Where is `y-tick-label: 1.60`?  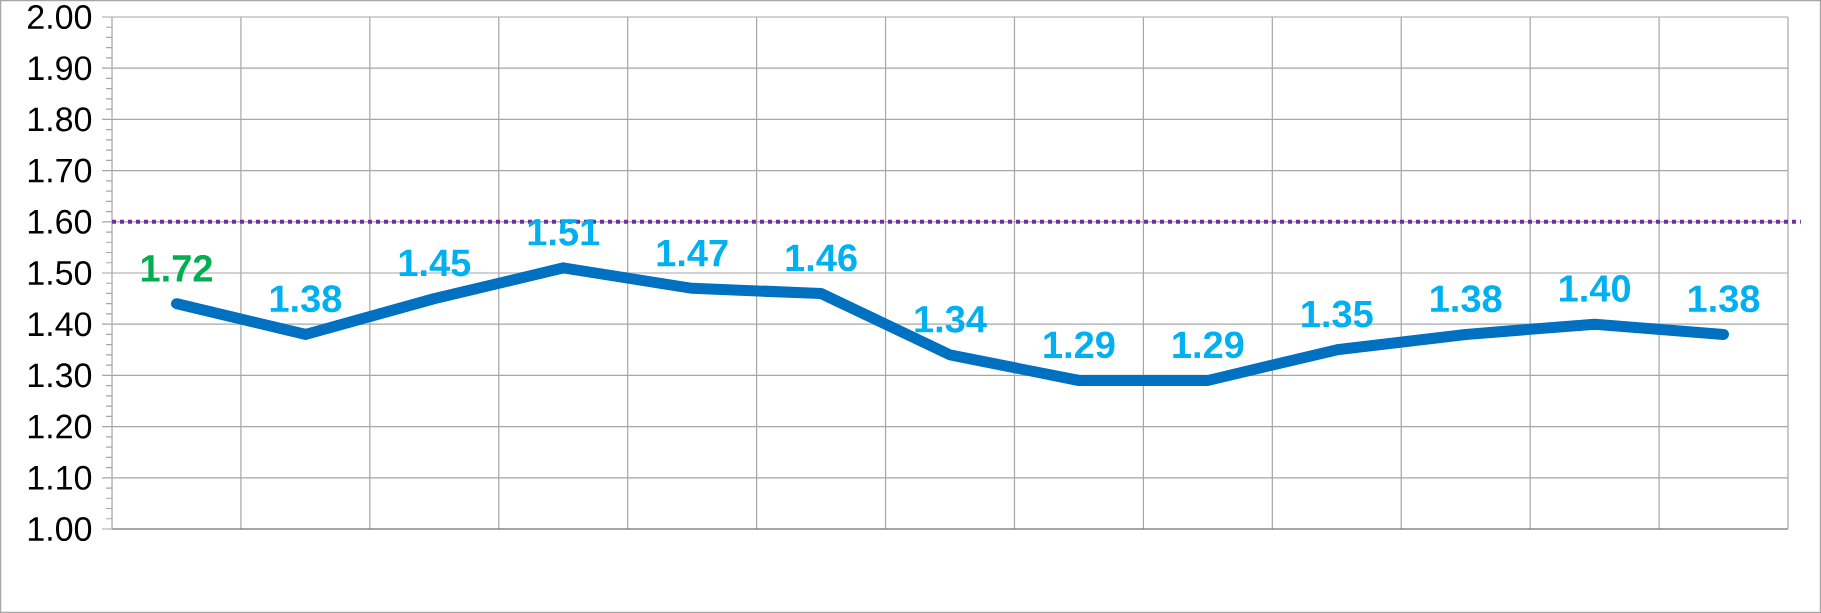
y-tick-label: 1.60 is located at coordinates (60, 221).